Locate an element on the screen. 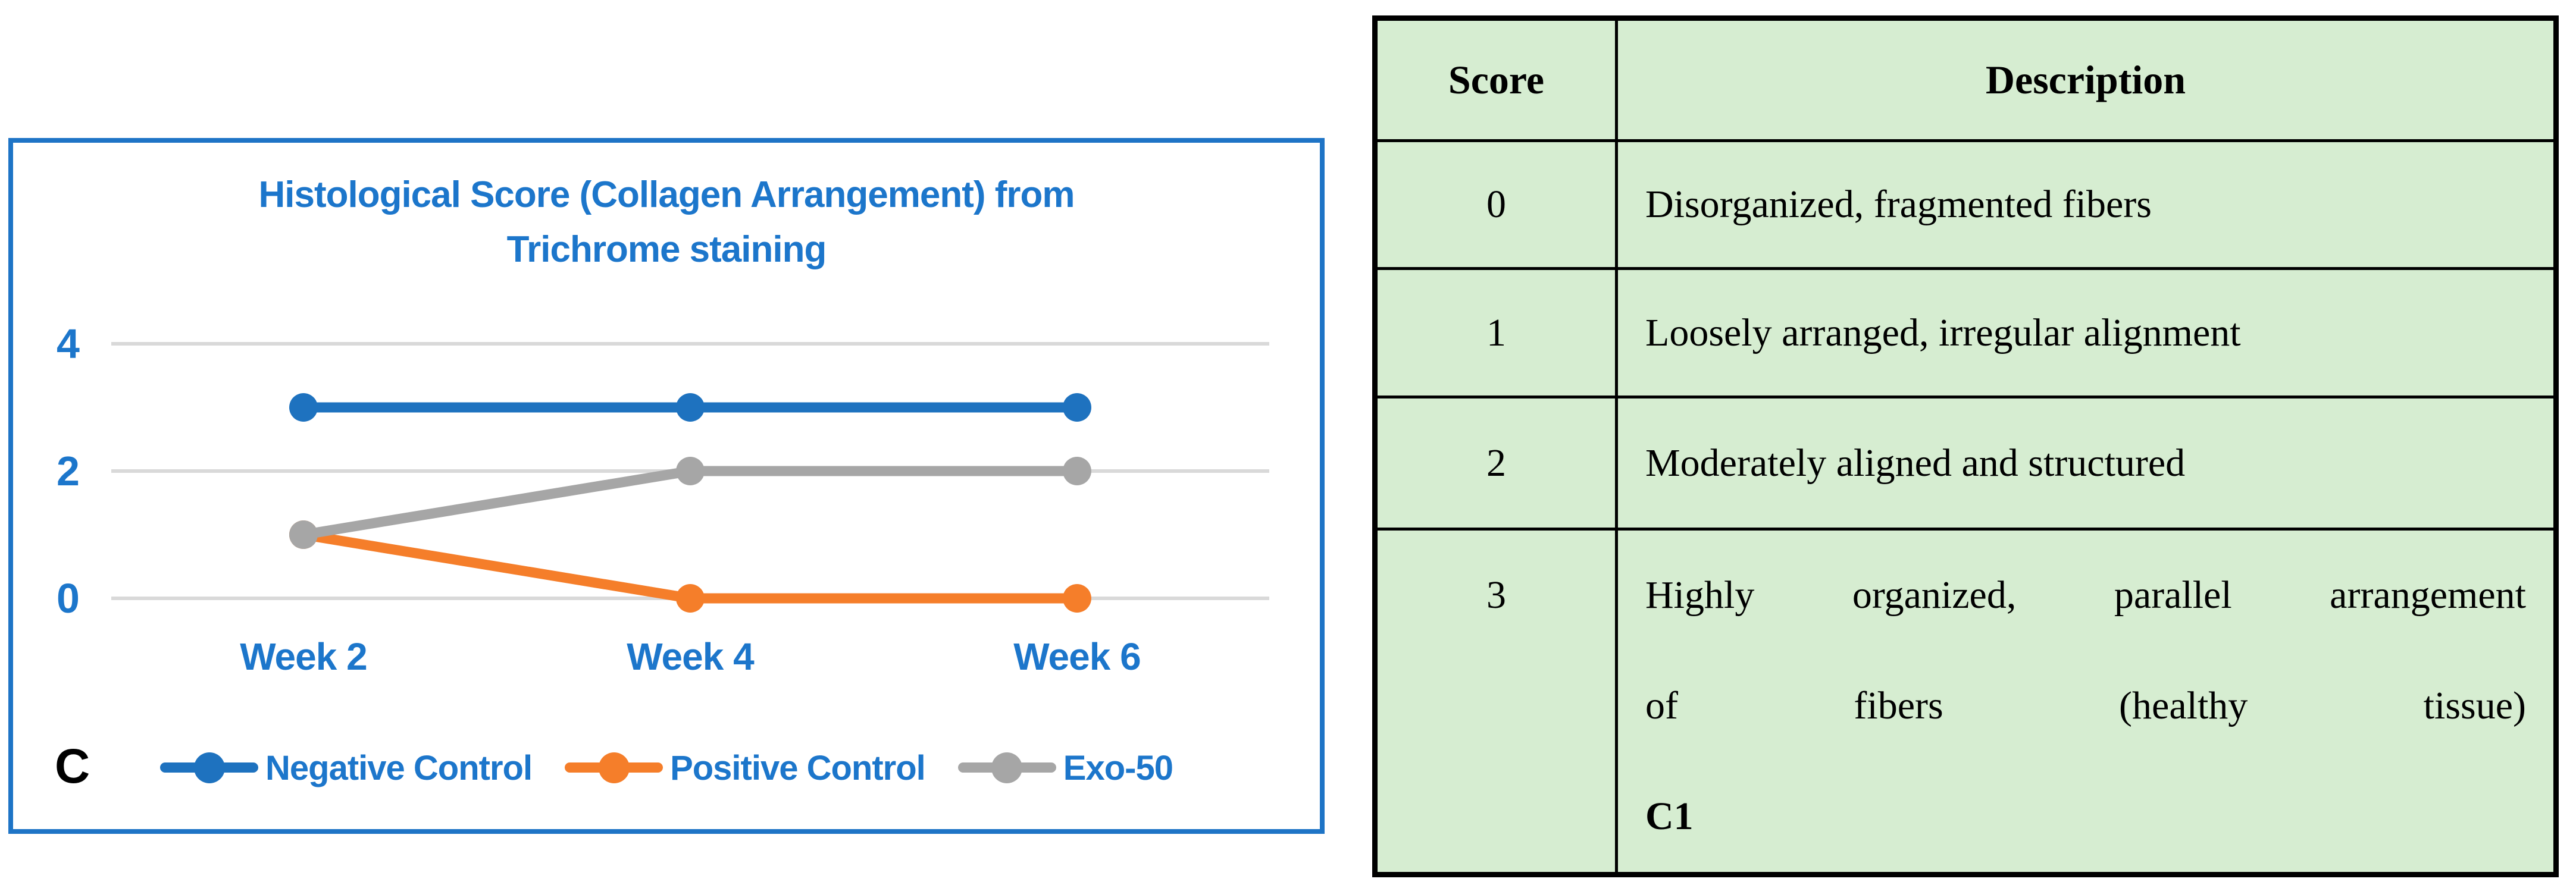 The height and width of the screenshot is (885, 2576). x-axis-label: Week 6 is located at coordinates (1076, 656).